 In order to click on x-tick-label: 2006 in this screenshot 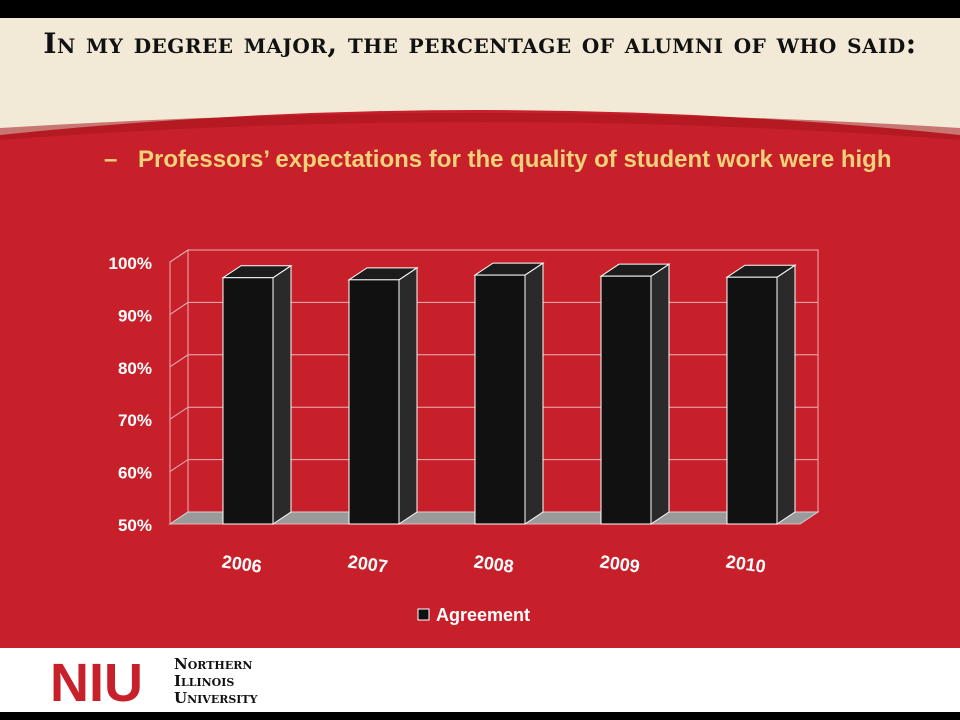, I will do `click(242, 563)`.